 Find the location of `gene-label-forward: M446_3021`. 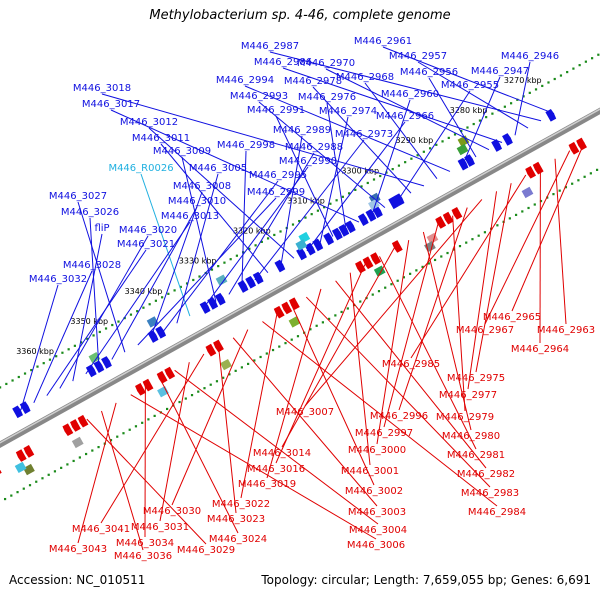

gene-label-forward: M446_3021 is located at coordinates (146, 244).